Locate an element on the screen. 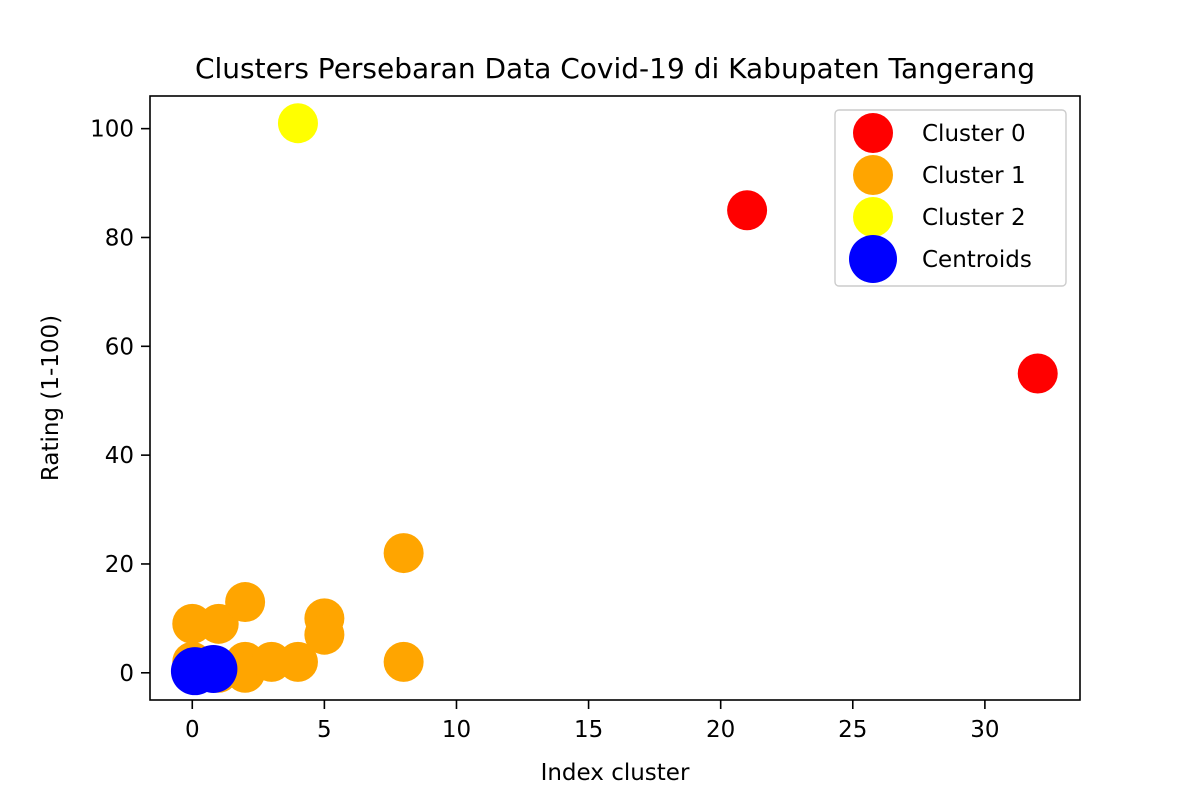  x-tick-label: 5 is located at coordinates (324, 730).